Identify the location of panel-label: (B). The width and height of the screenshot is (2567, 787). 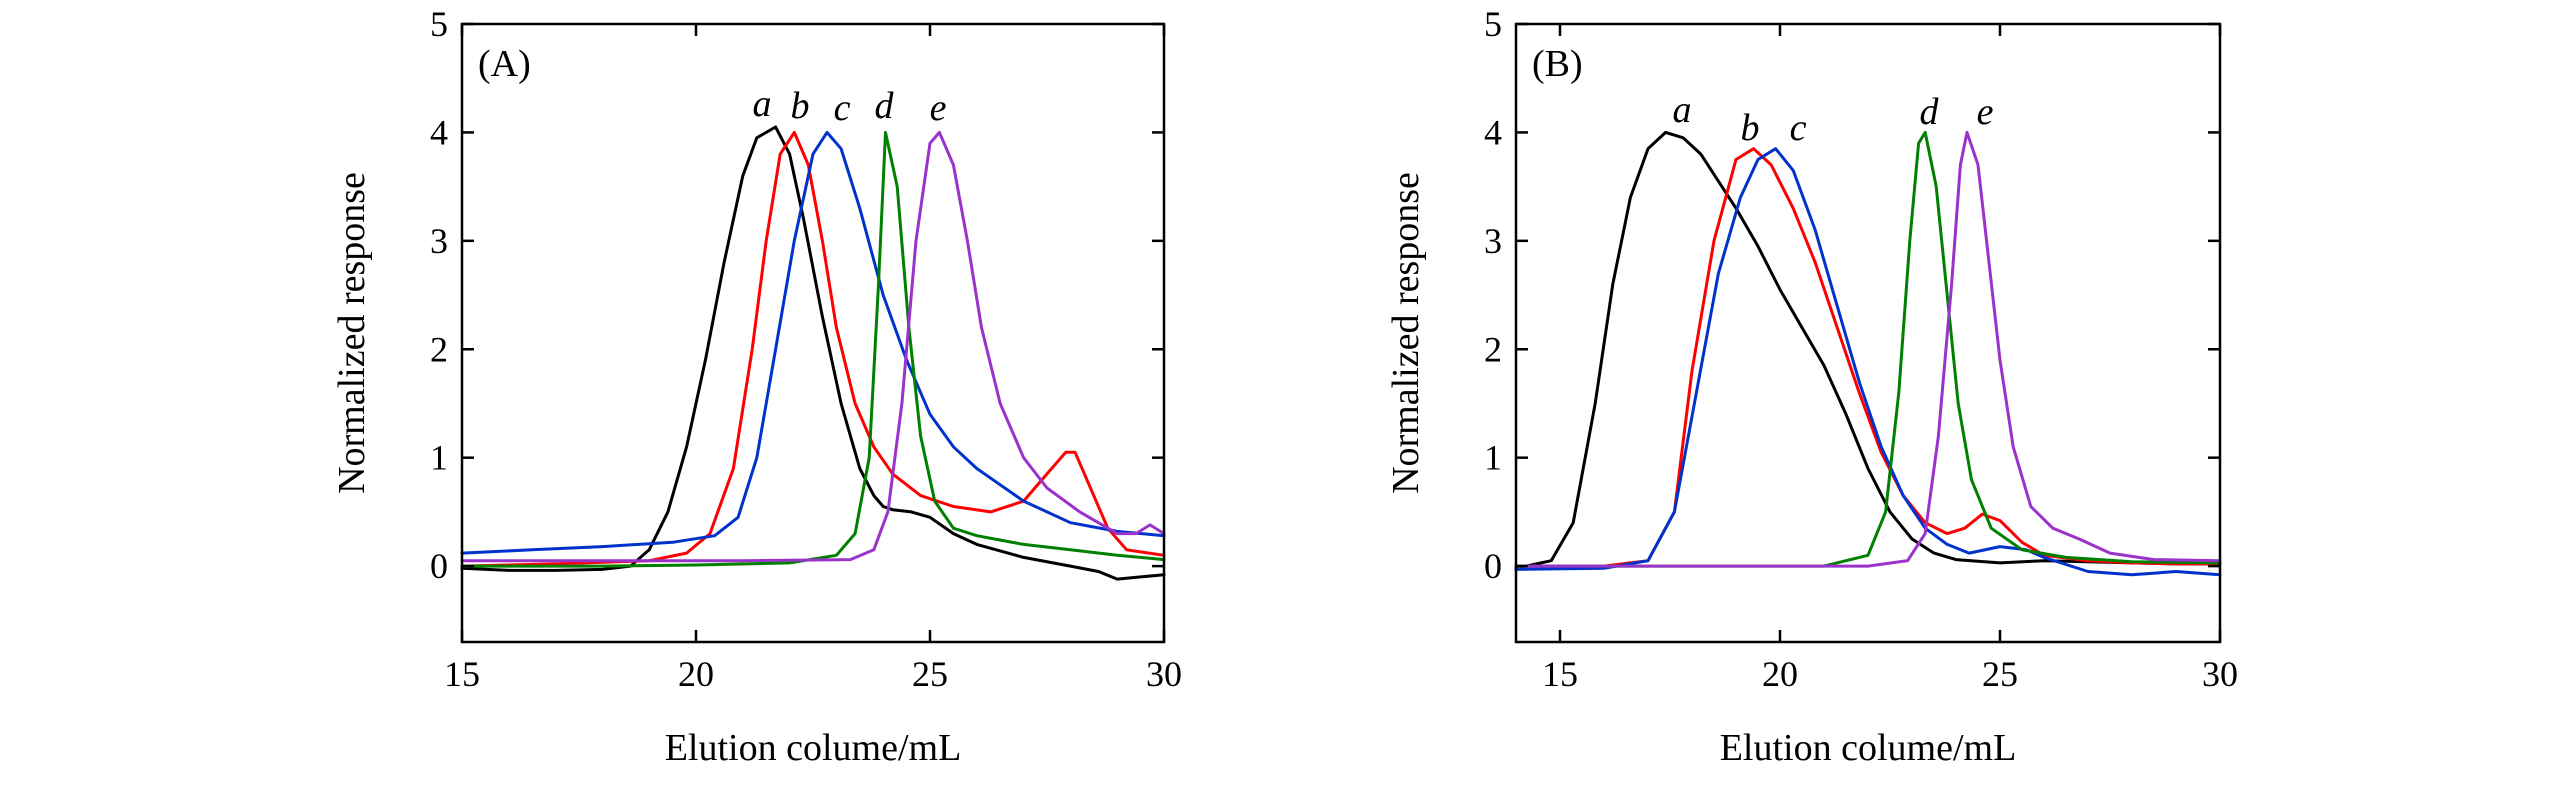
(1557, 64).